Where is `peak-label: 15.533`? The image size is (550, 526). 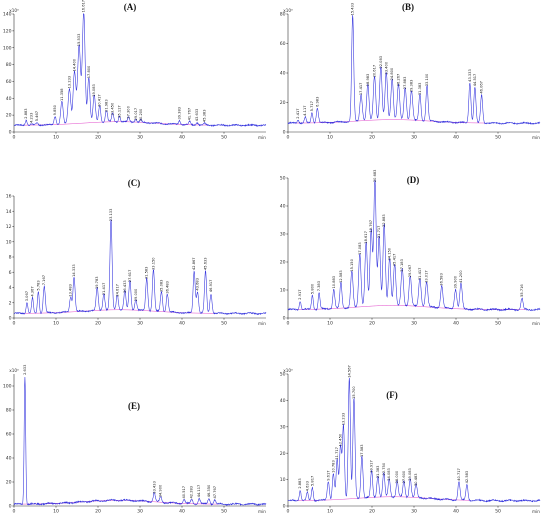
peak-label: 15.533 is located at coordinates (79, 40).